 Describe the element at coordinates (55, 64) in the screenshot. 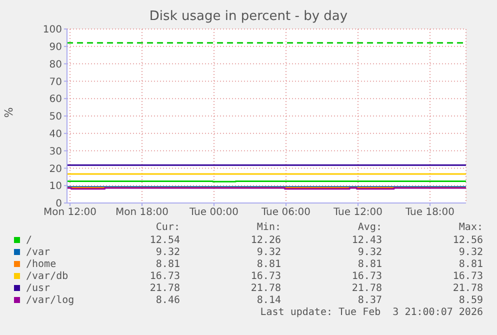

I see `y-tick-label: 80` at that location.